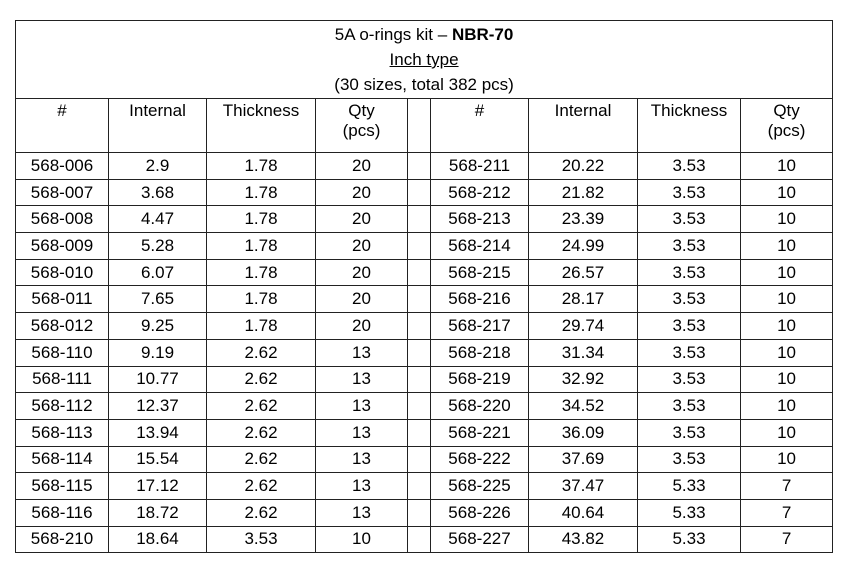  What do you see at coordinates (157, 165) in the screenshot?
I see `row-text: 2.9` at bounding box center [157, 165].